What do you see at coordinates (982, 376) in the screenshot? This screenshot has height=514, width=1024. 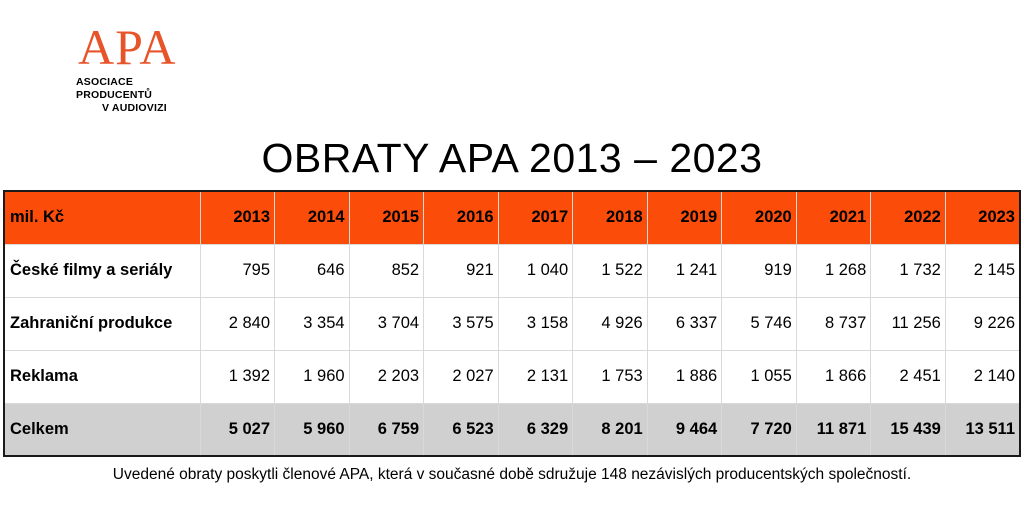 I see `table-cell: 2 140` at bounding box center [982, 376].